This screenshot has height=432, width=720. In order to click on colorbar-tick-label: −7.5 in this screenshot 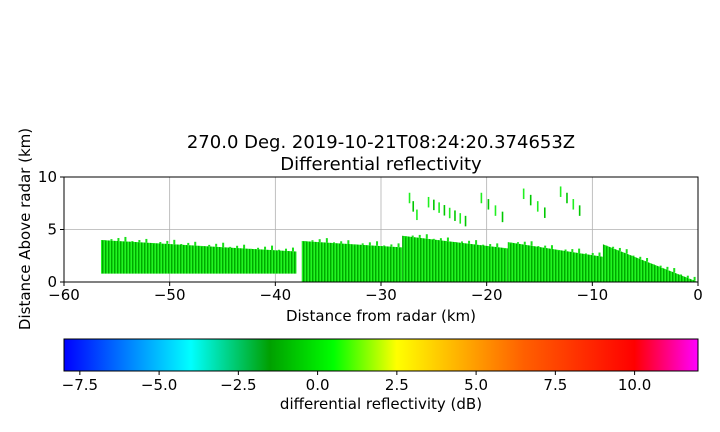, I will do `click(80, 385)`.